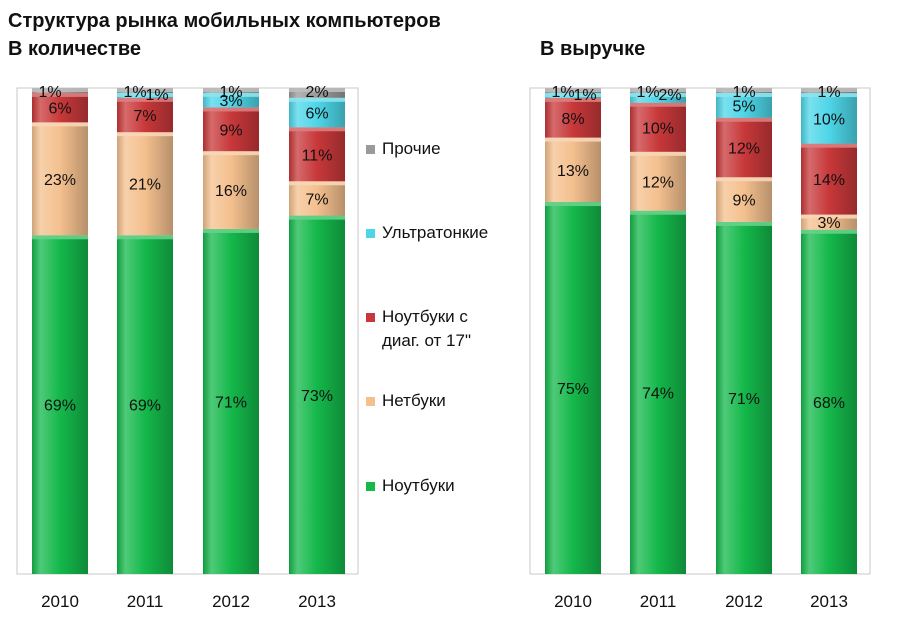 The width and height of the screenshot is (898, 626). I want to click on data-label-ultrathin-2012-1: 5%, so click(743, 106).